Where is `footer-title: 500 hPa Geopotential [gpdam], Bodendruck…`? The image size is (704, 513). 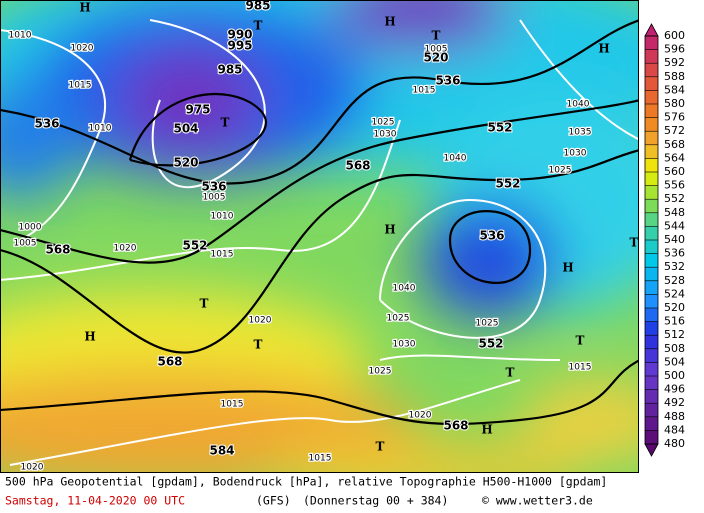 footer-title: 500 hPa Geopotential [gpdam], Bodendruck… is located at coordinates (306, 482).